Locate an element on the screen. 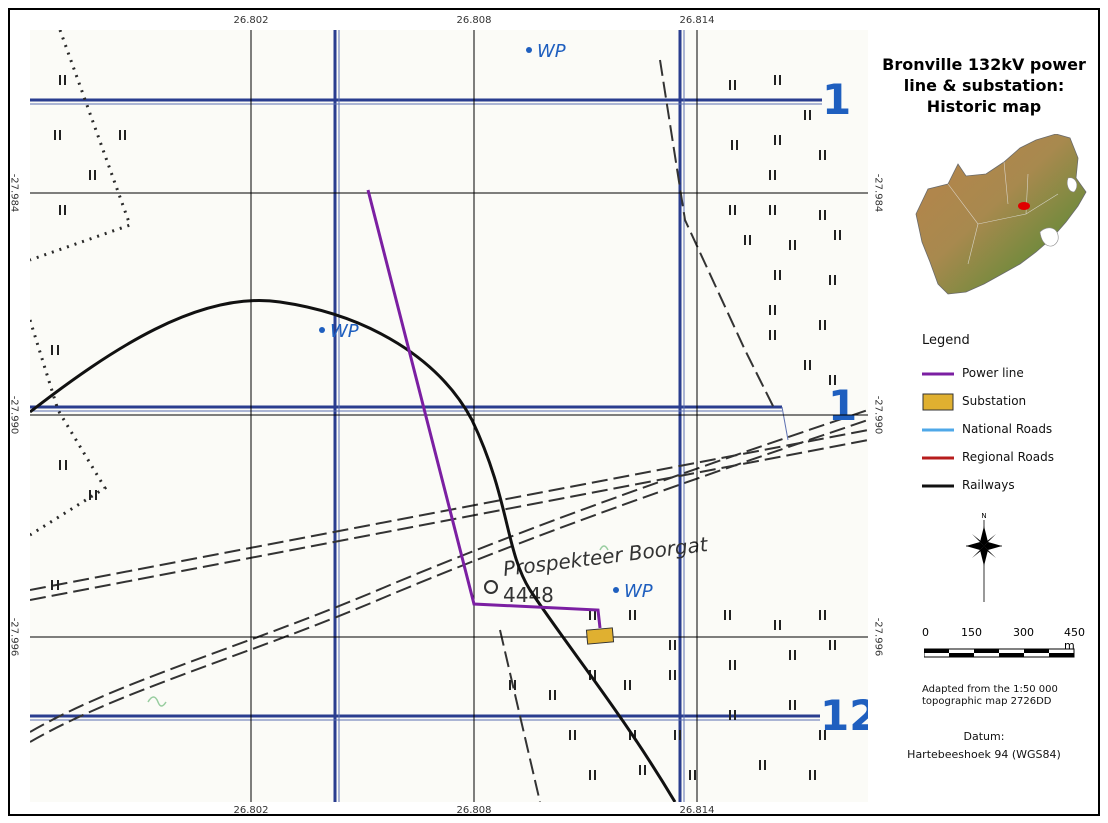 This screenshot has width=1108, height=823. inset-map-south-africa is located at coordinates (1001, 214).